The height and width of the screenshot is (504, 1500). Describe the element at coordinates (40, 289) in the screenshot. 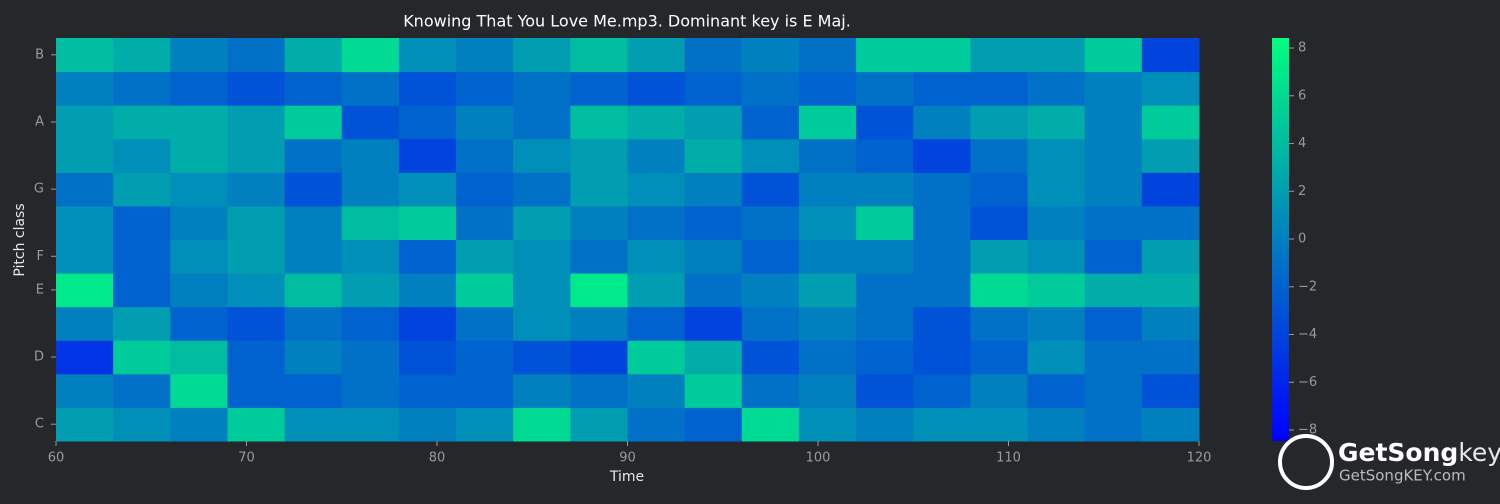

I see `y-tick-label: E` at that location.